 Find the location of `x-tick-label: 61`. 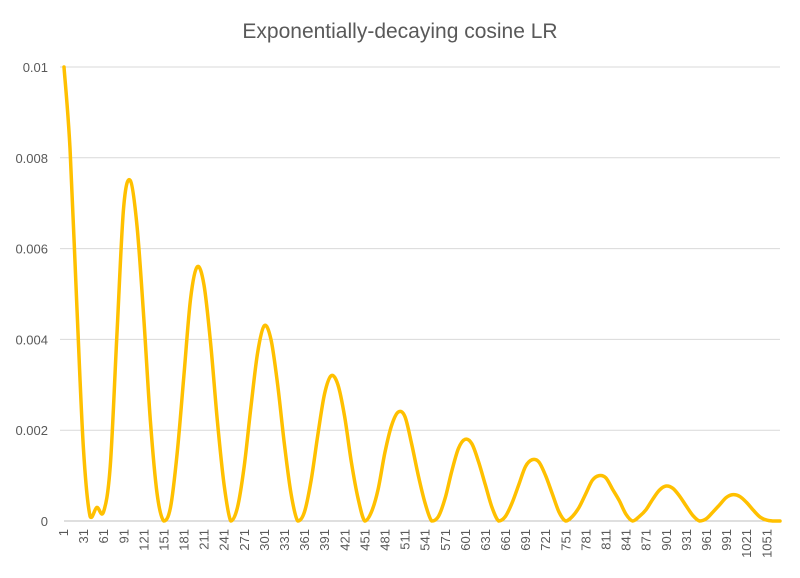

x-tick-label: 61 is located at coordinates (103, 536).